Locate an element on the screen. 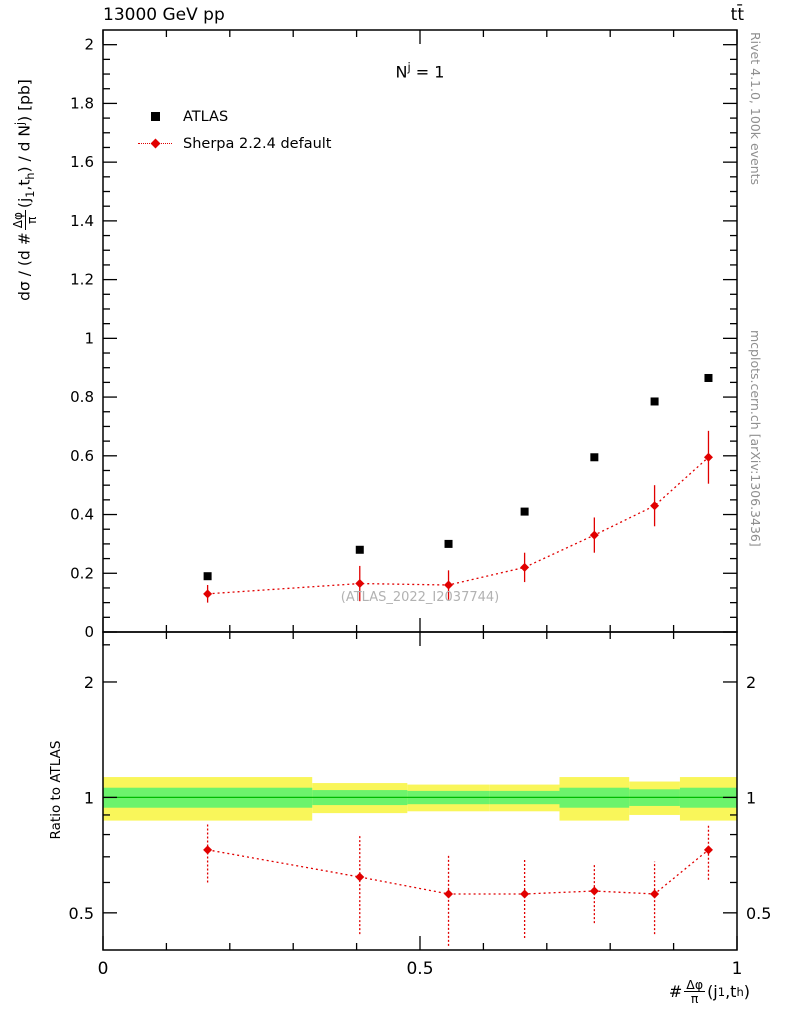  sherpa-line is located at coordinates (458, 525).